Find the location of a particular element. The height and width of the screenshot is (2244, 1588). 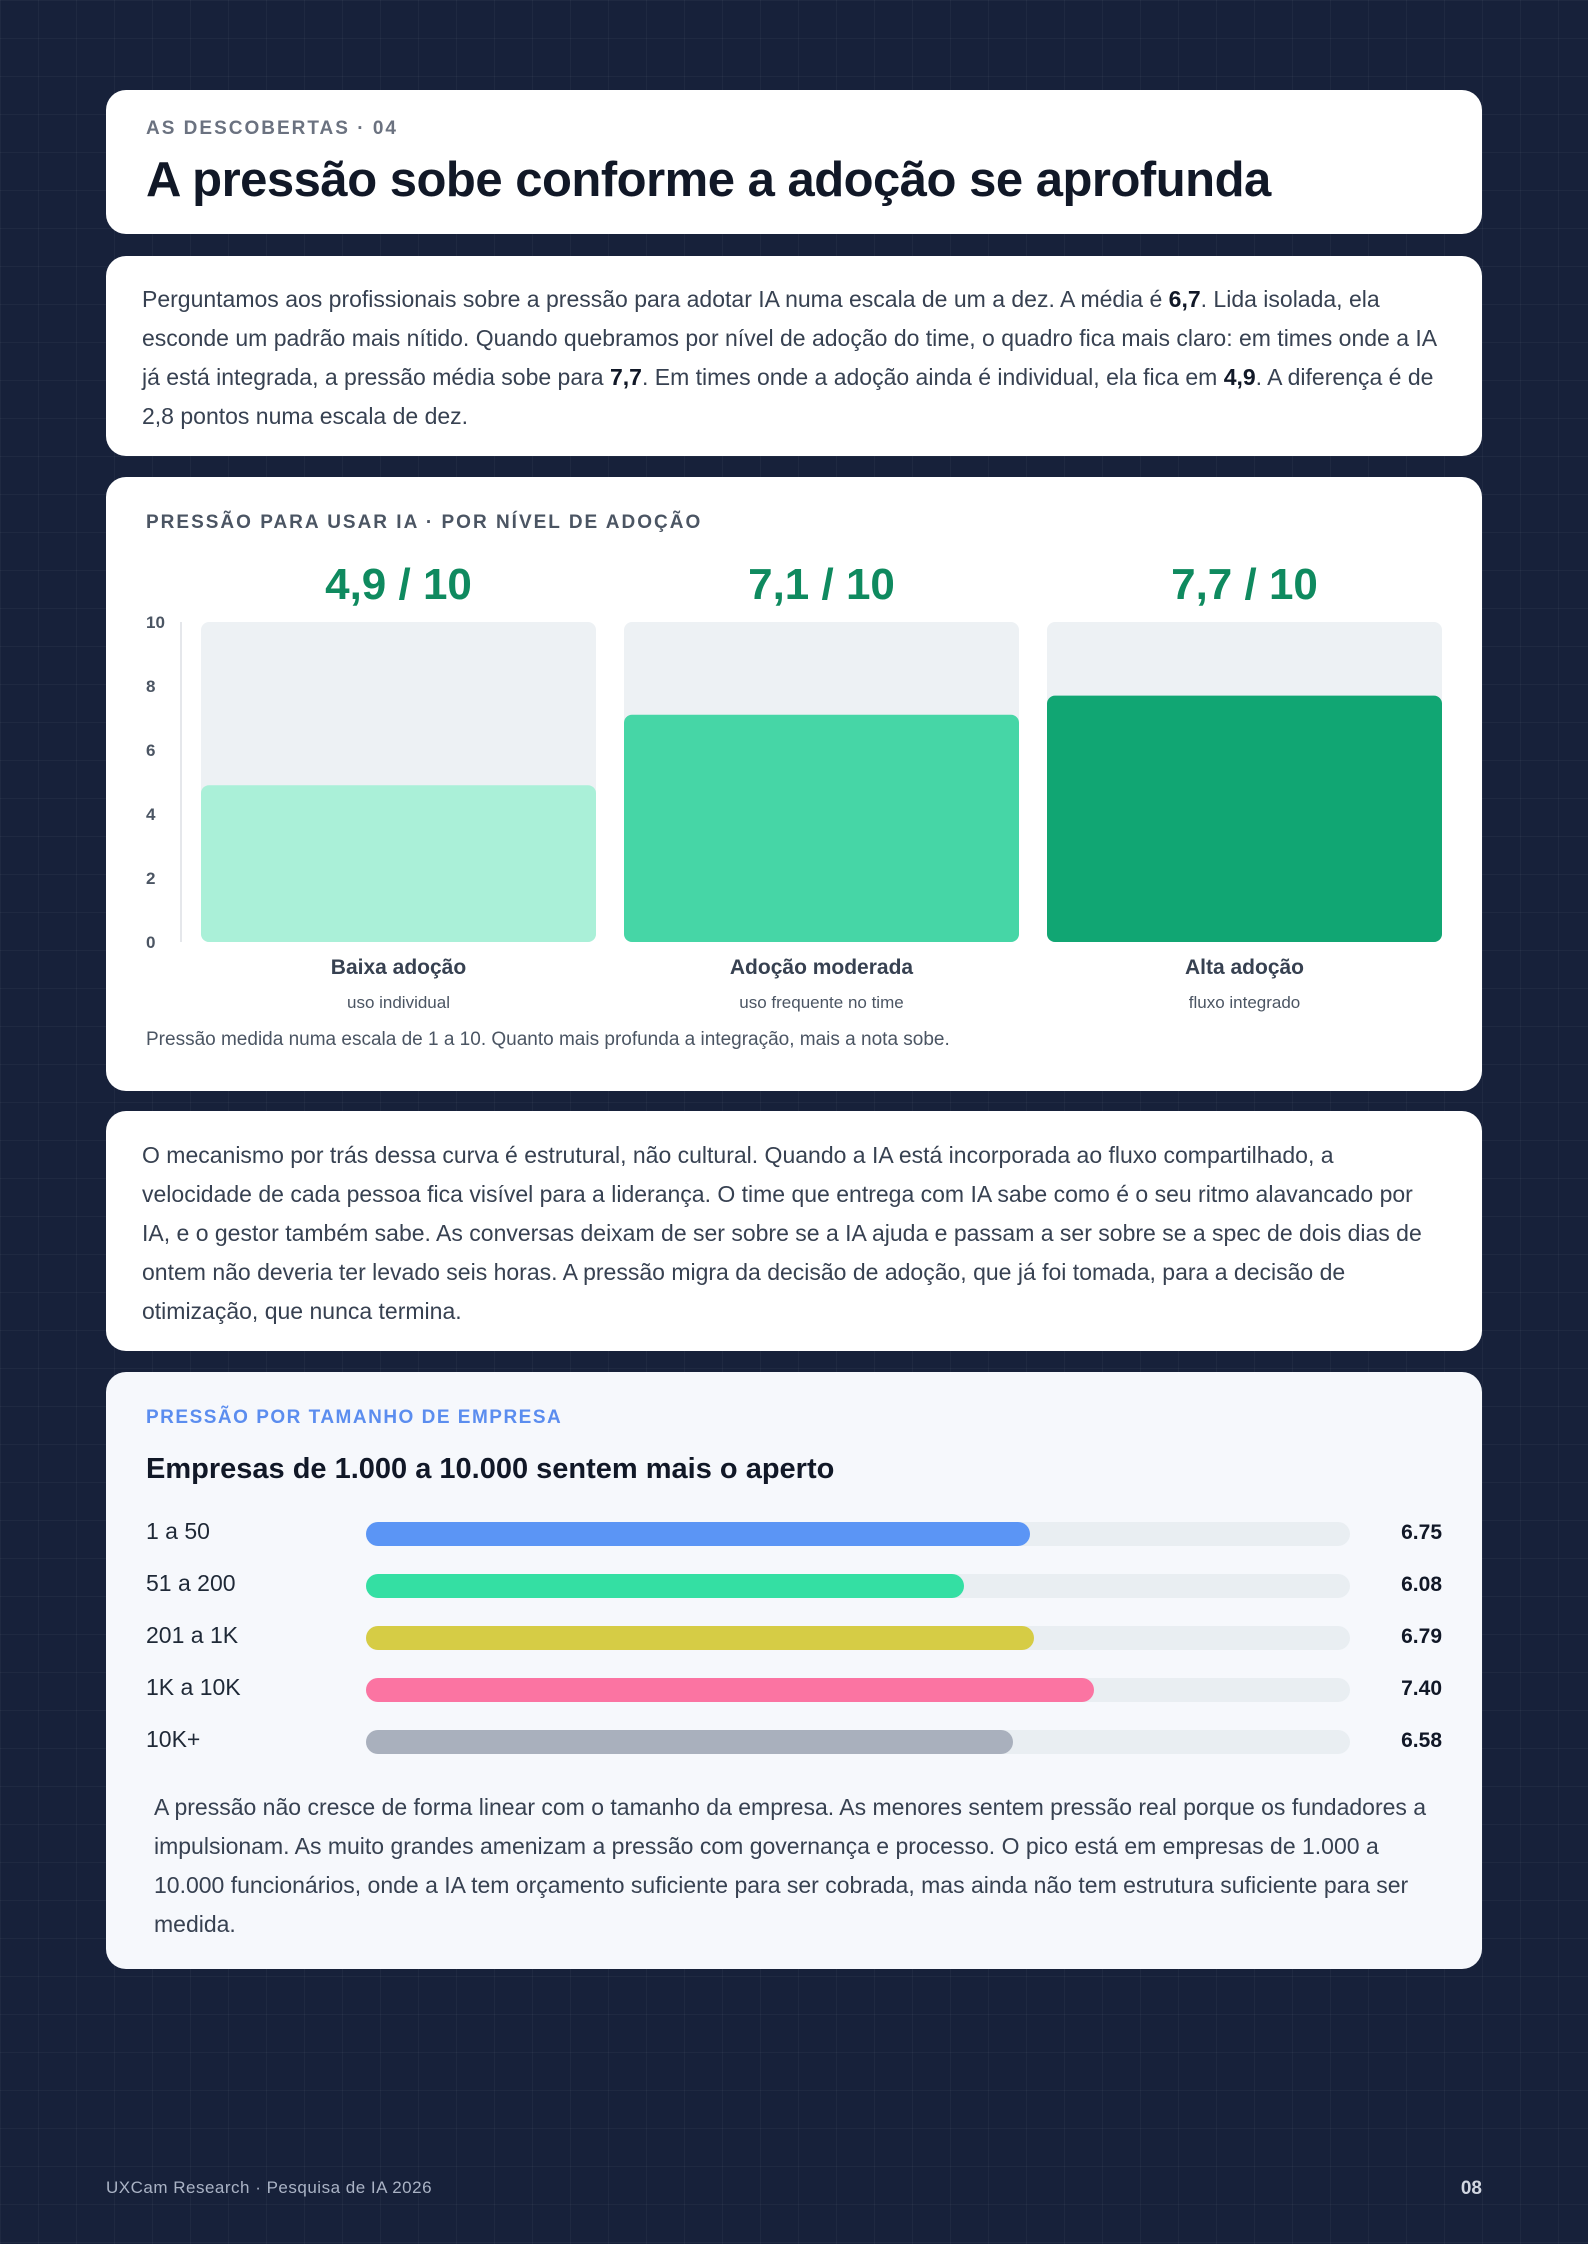

page-number: 08 is located at coordinates (1471, 2188).